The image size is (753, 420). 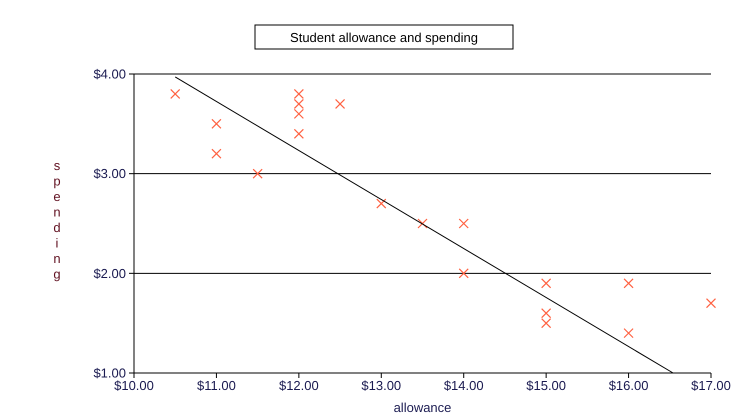 What do you see at coordinates (109, 174) in the screenshot?
I see `y-tick-label: $3.00` at bounding box center [109, 174].